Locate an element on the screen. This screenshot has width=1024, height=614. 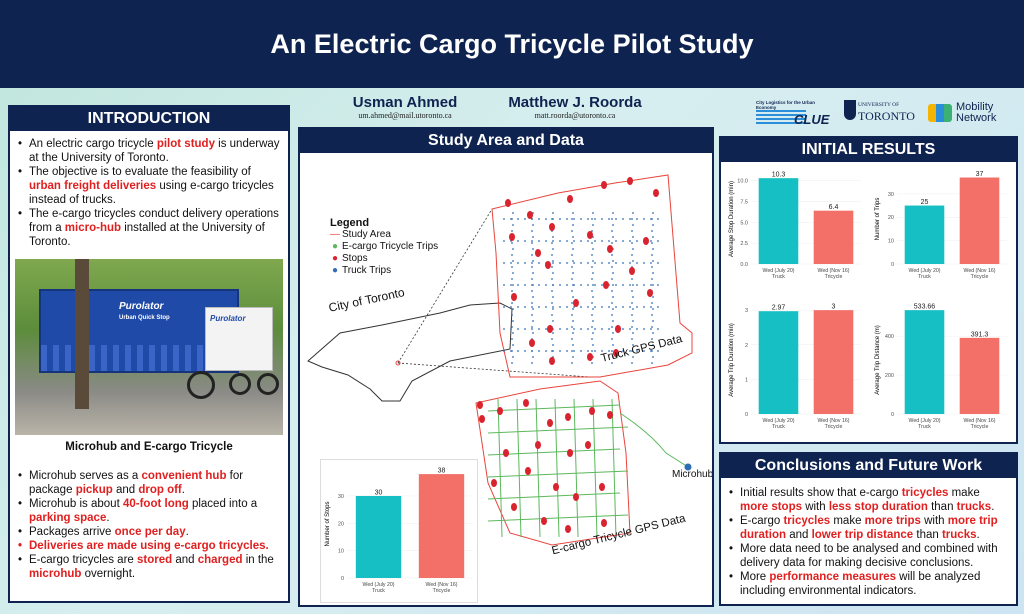
highlight-text: once per day is located at coordinates (150, 532).